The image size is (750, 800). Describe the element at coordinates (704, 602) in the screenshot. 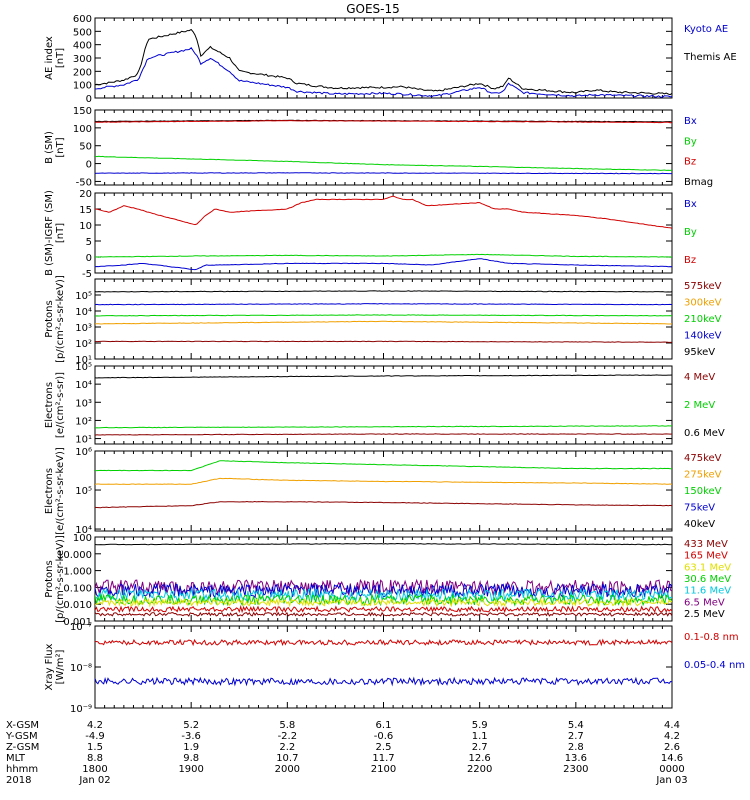

I see `legend-entry: 6.5 MeV` at that location.